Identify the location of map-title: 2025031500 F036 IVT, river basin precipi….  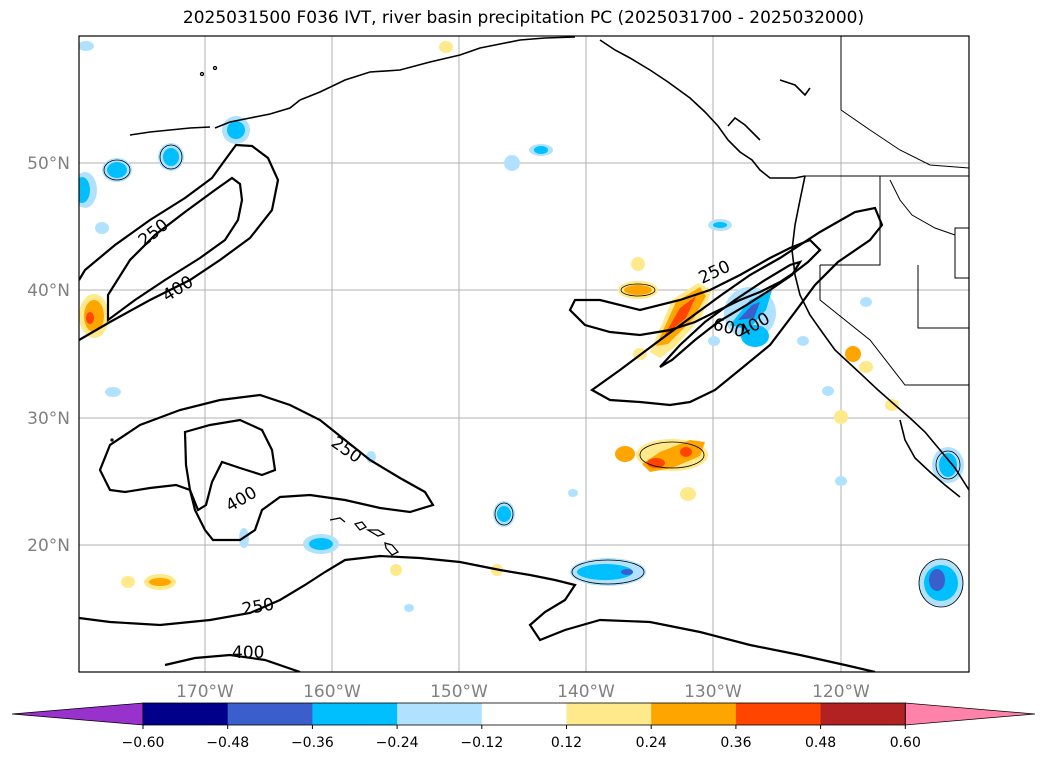
(523, 18).